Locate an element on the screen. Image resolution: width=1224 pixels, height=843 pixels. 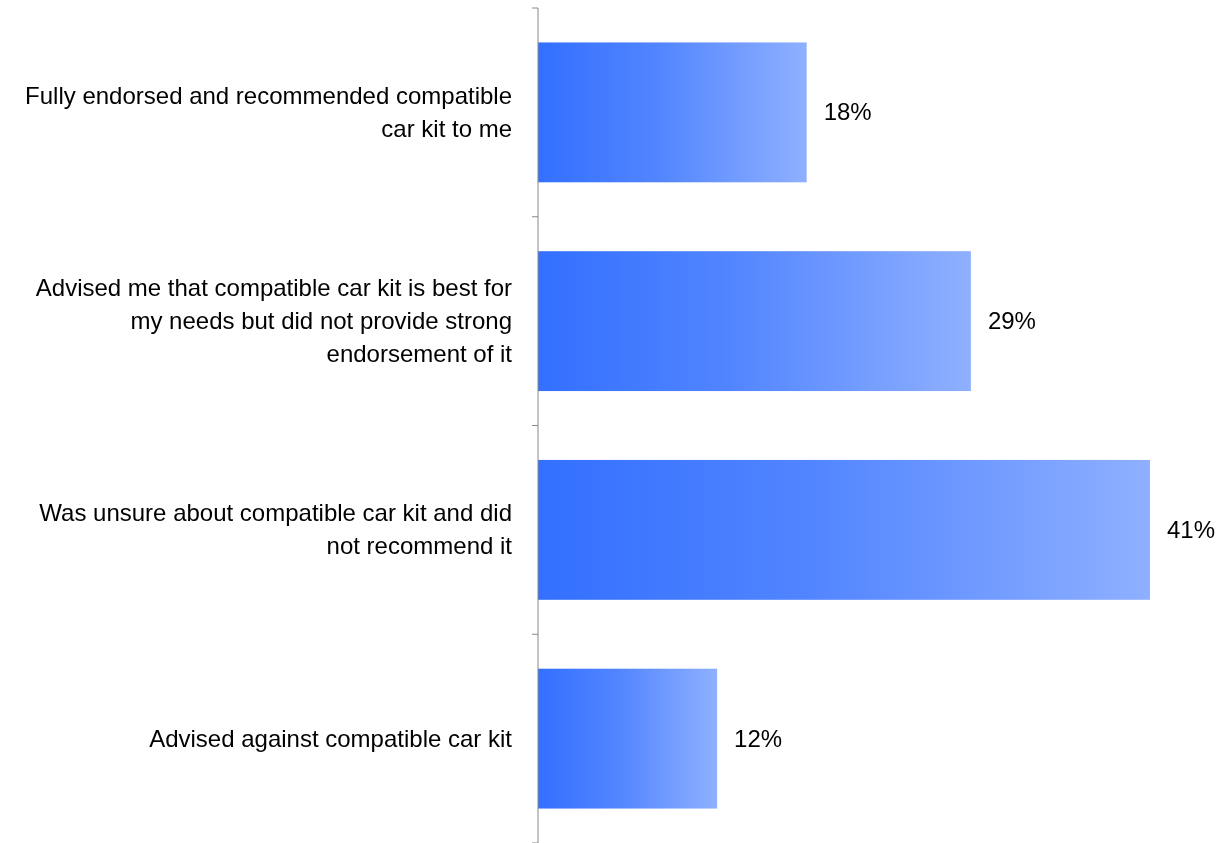
data-label: 29% is located at coordinates (1011, 321).